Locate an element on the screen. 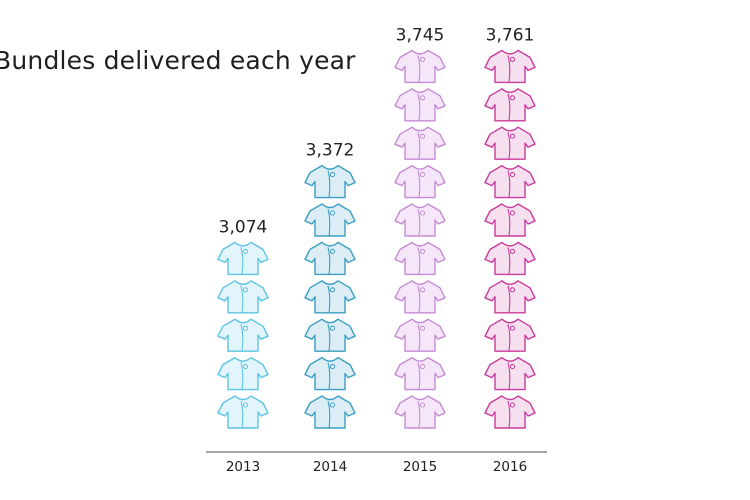  x-tick-label: 2013 is located at coordinates (243, 467).